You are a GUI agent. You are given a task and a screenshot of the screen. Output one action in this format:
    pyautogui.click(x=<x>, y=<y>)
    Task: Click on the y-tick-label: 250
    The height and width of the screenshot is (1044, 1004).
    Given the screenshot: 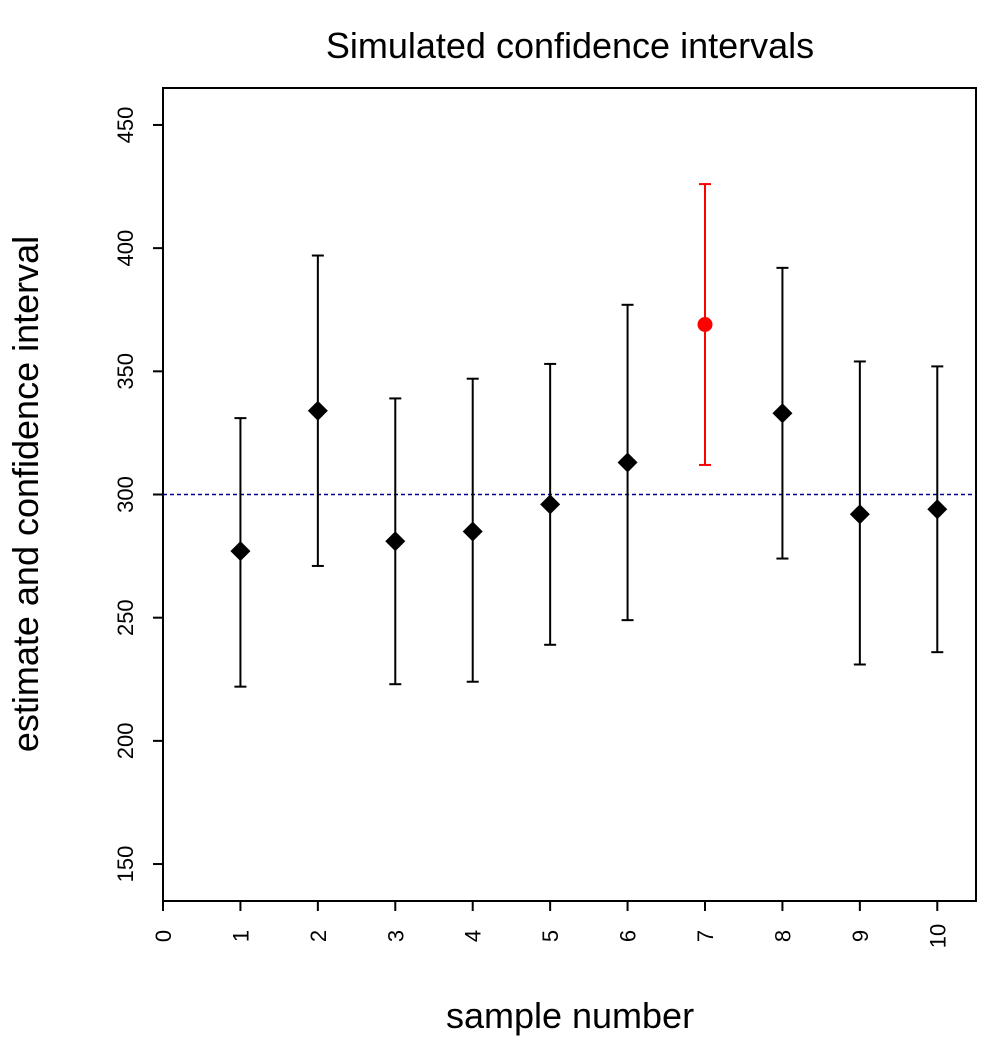 What is the action you would take?
    pyautogui.click(x=125, y=617)
    